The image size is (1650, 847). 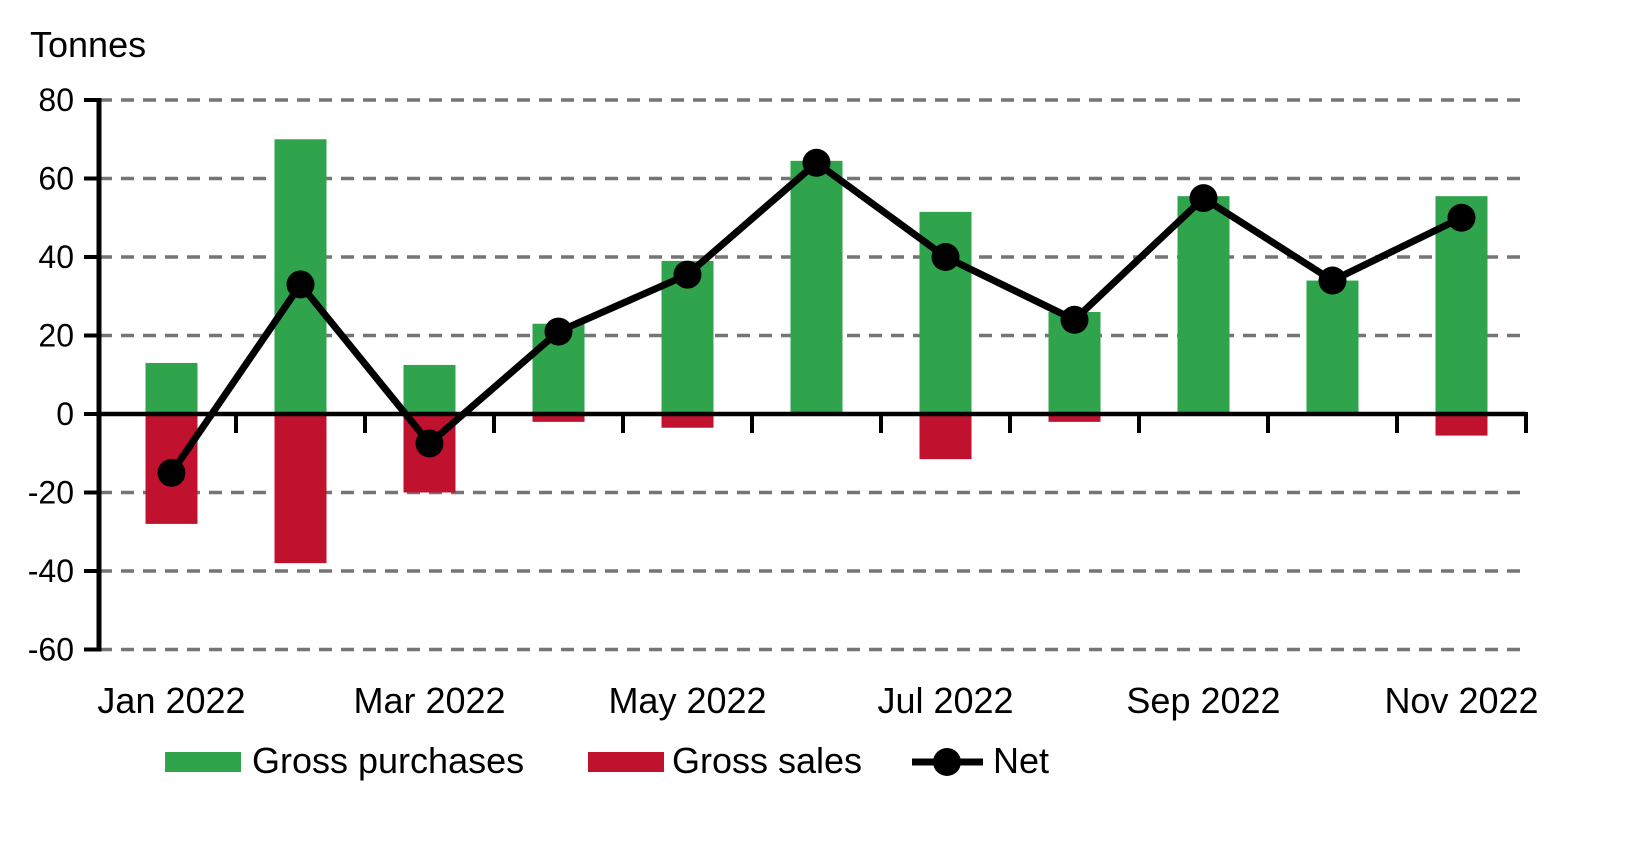 I want to click on legend: Gross purchases Gross sales Net, so click(x=607, y=760).